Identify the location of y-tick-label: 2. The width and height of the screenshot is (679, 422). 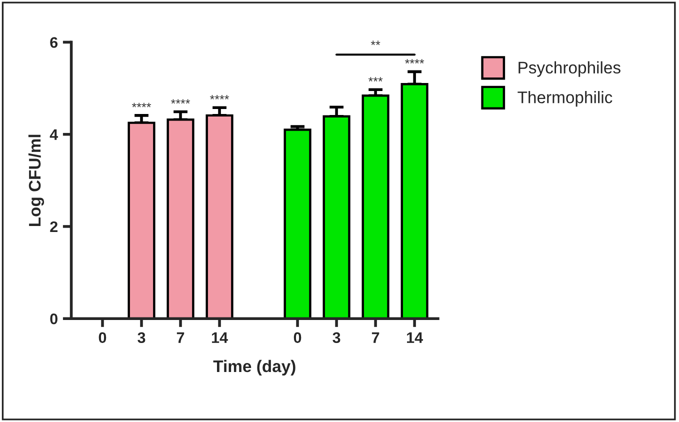
(54, 226).